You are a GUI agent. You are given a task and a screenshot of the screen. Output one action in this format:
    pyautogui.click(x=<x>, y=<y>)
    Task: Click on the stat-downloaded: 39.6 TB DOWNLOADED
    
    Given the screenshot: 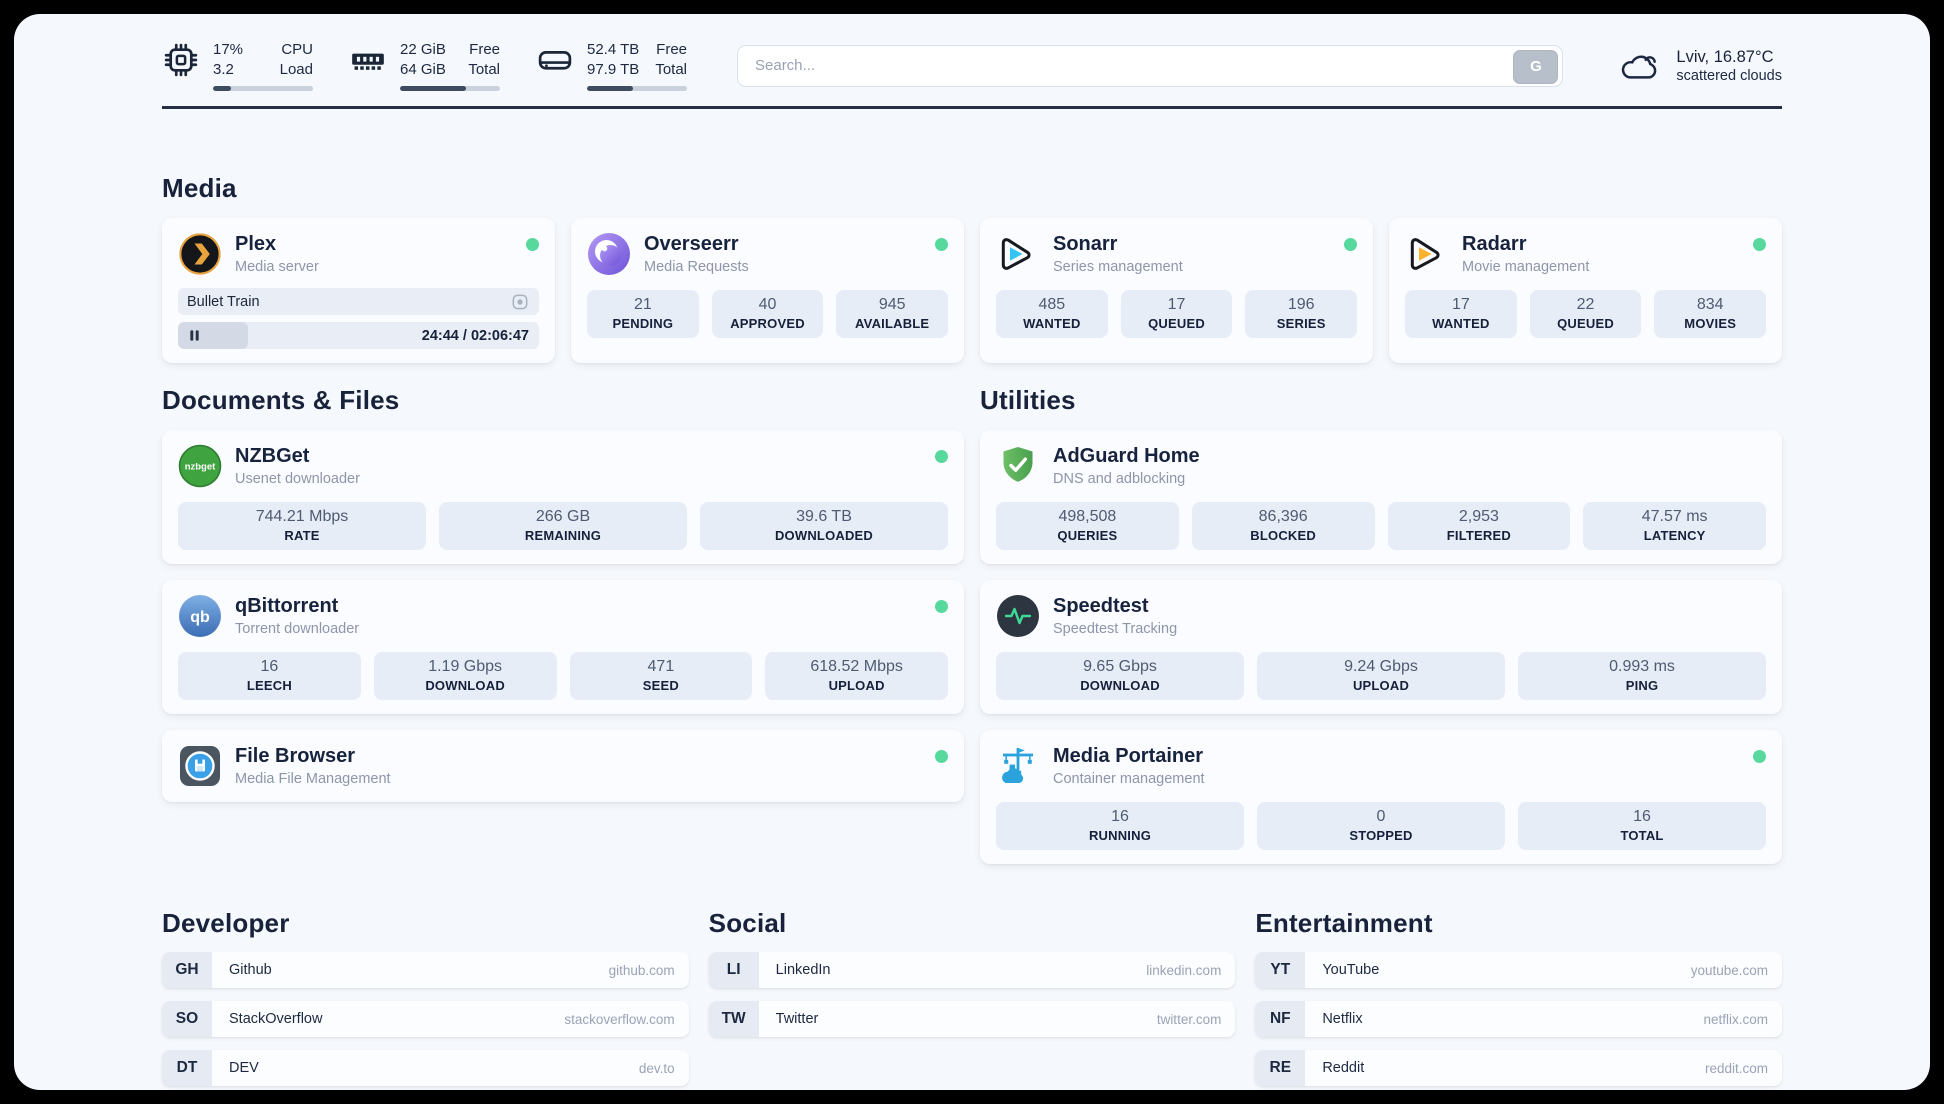 What is the action you would take?
    pyautogui.click(x=824, y=526)
    